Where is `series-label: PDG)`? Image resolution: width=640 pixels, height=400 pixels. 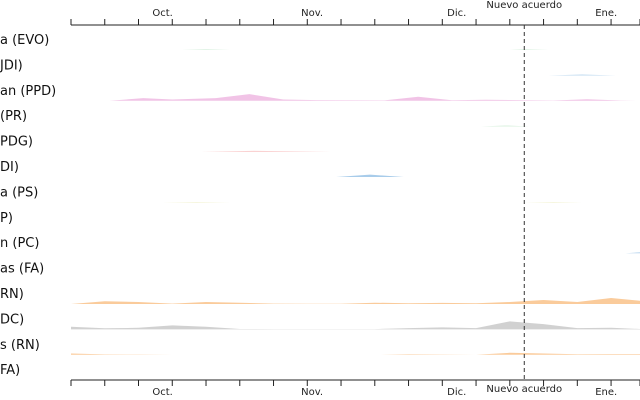
series-label: PDG) is located at coordinates (16, 142).